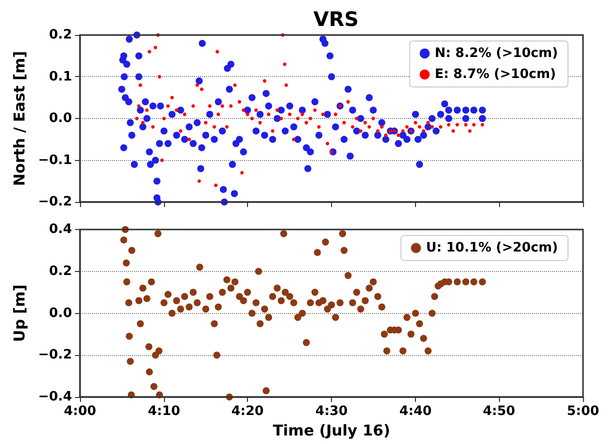 The height and width of the screenshot is (444, 608). Describe the element at coordinates (583, 411) in the screenshot. I see `x-tick-label: 5:00` at that location.